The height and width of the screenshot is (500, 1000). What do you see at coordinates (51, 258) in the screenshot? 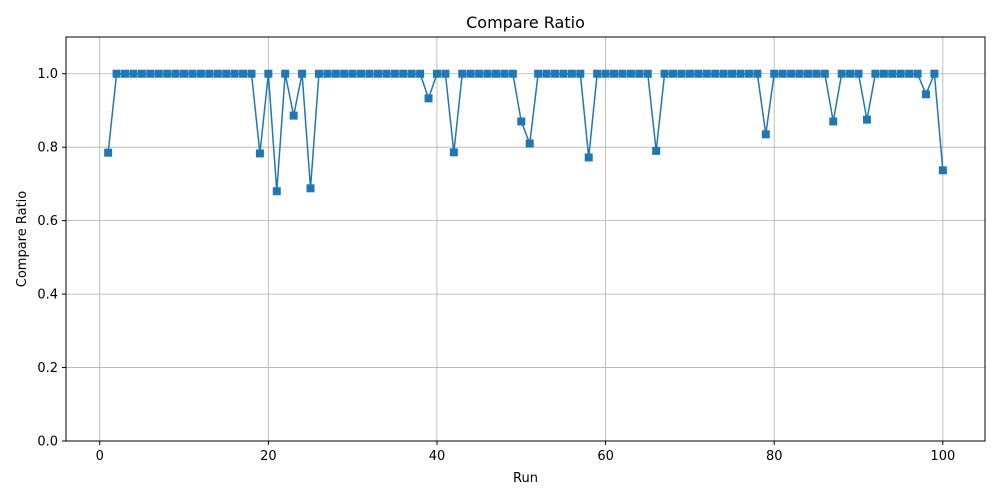
I see `y-axis-ticks: 0.0 0.2 0.4 0.6 0.8 1.0` at bounding box center [51, 258].